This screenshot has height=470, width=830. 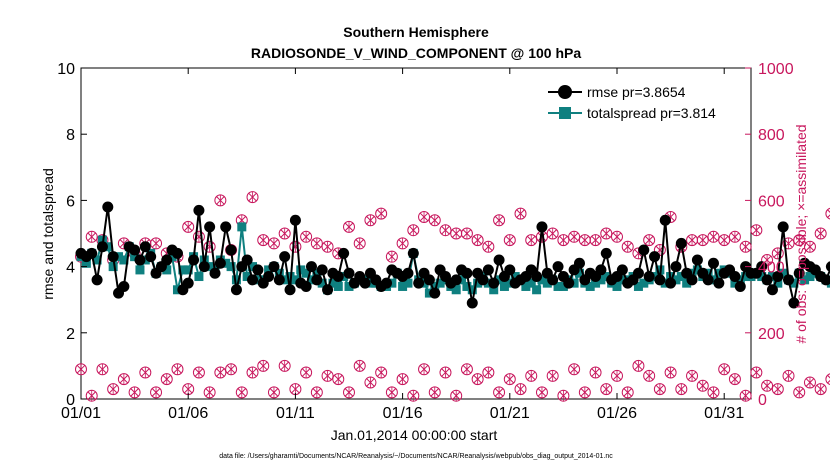 I want to click on y-tick-label: 2, so click(x=70, y=334).